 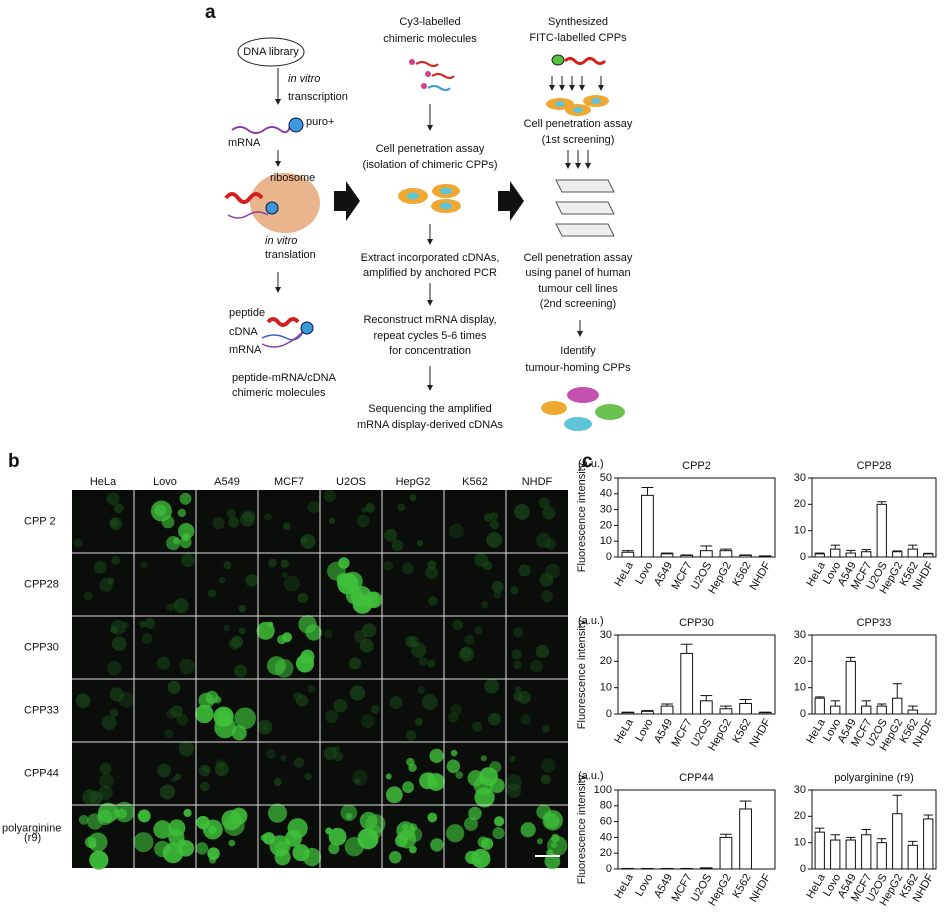 I want to click on text: translation, so click(x=290, y=255).